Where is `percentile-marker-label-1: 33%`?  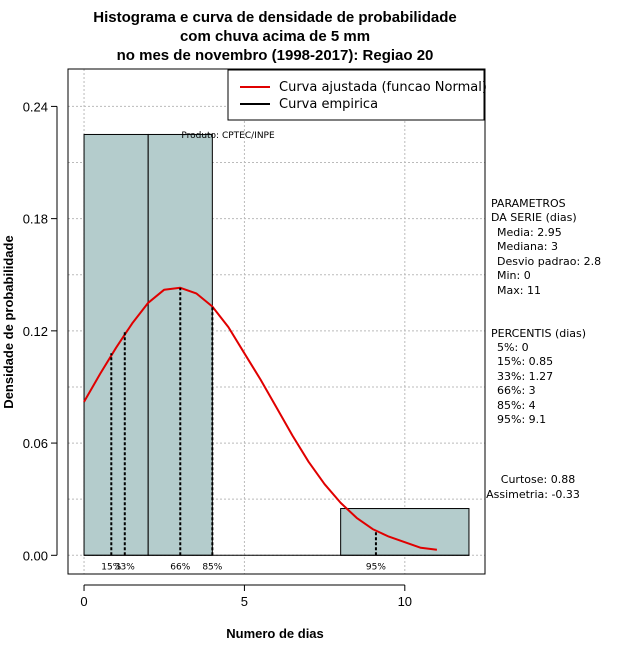 percentile-marker-label-1: 33% is located at coordinates (125, 567).